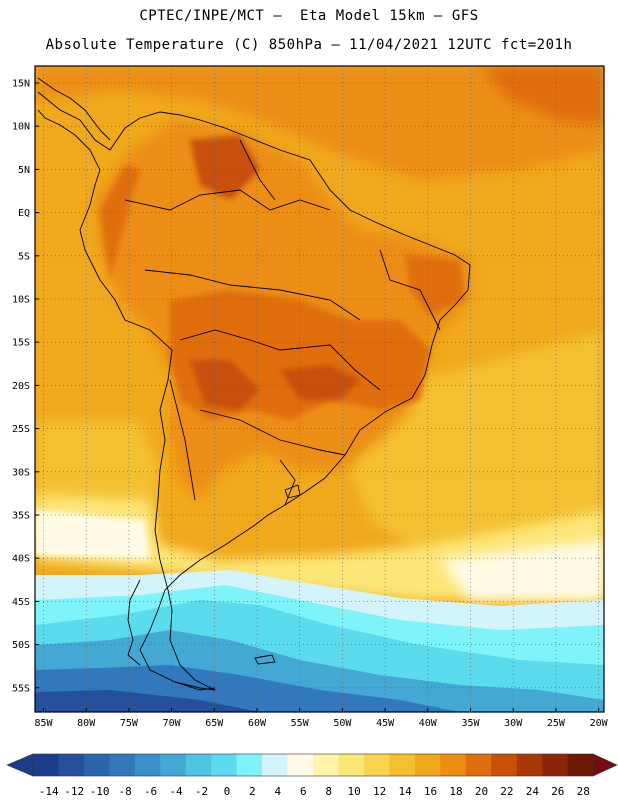  Describe the element at coordinates (300, 723) in the screenshot. I see `lon-label: 55W` at that location.